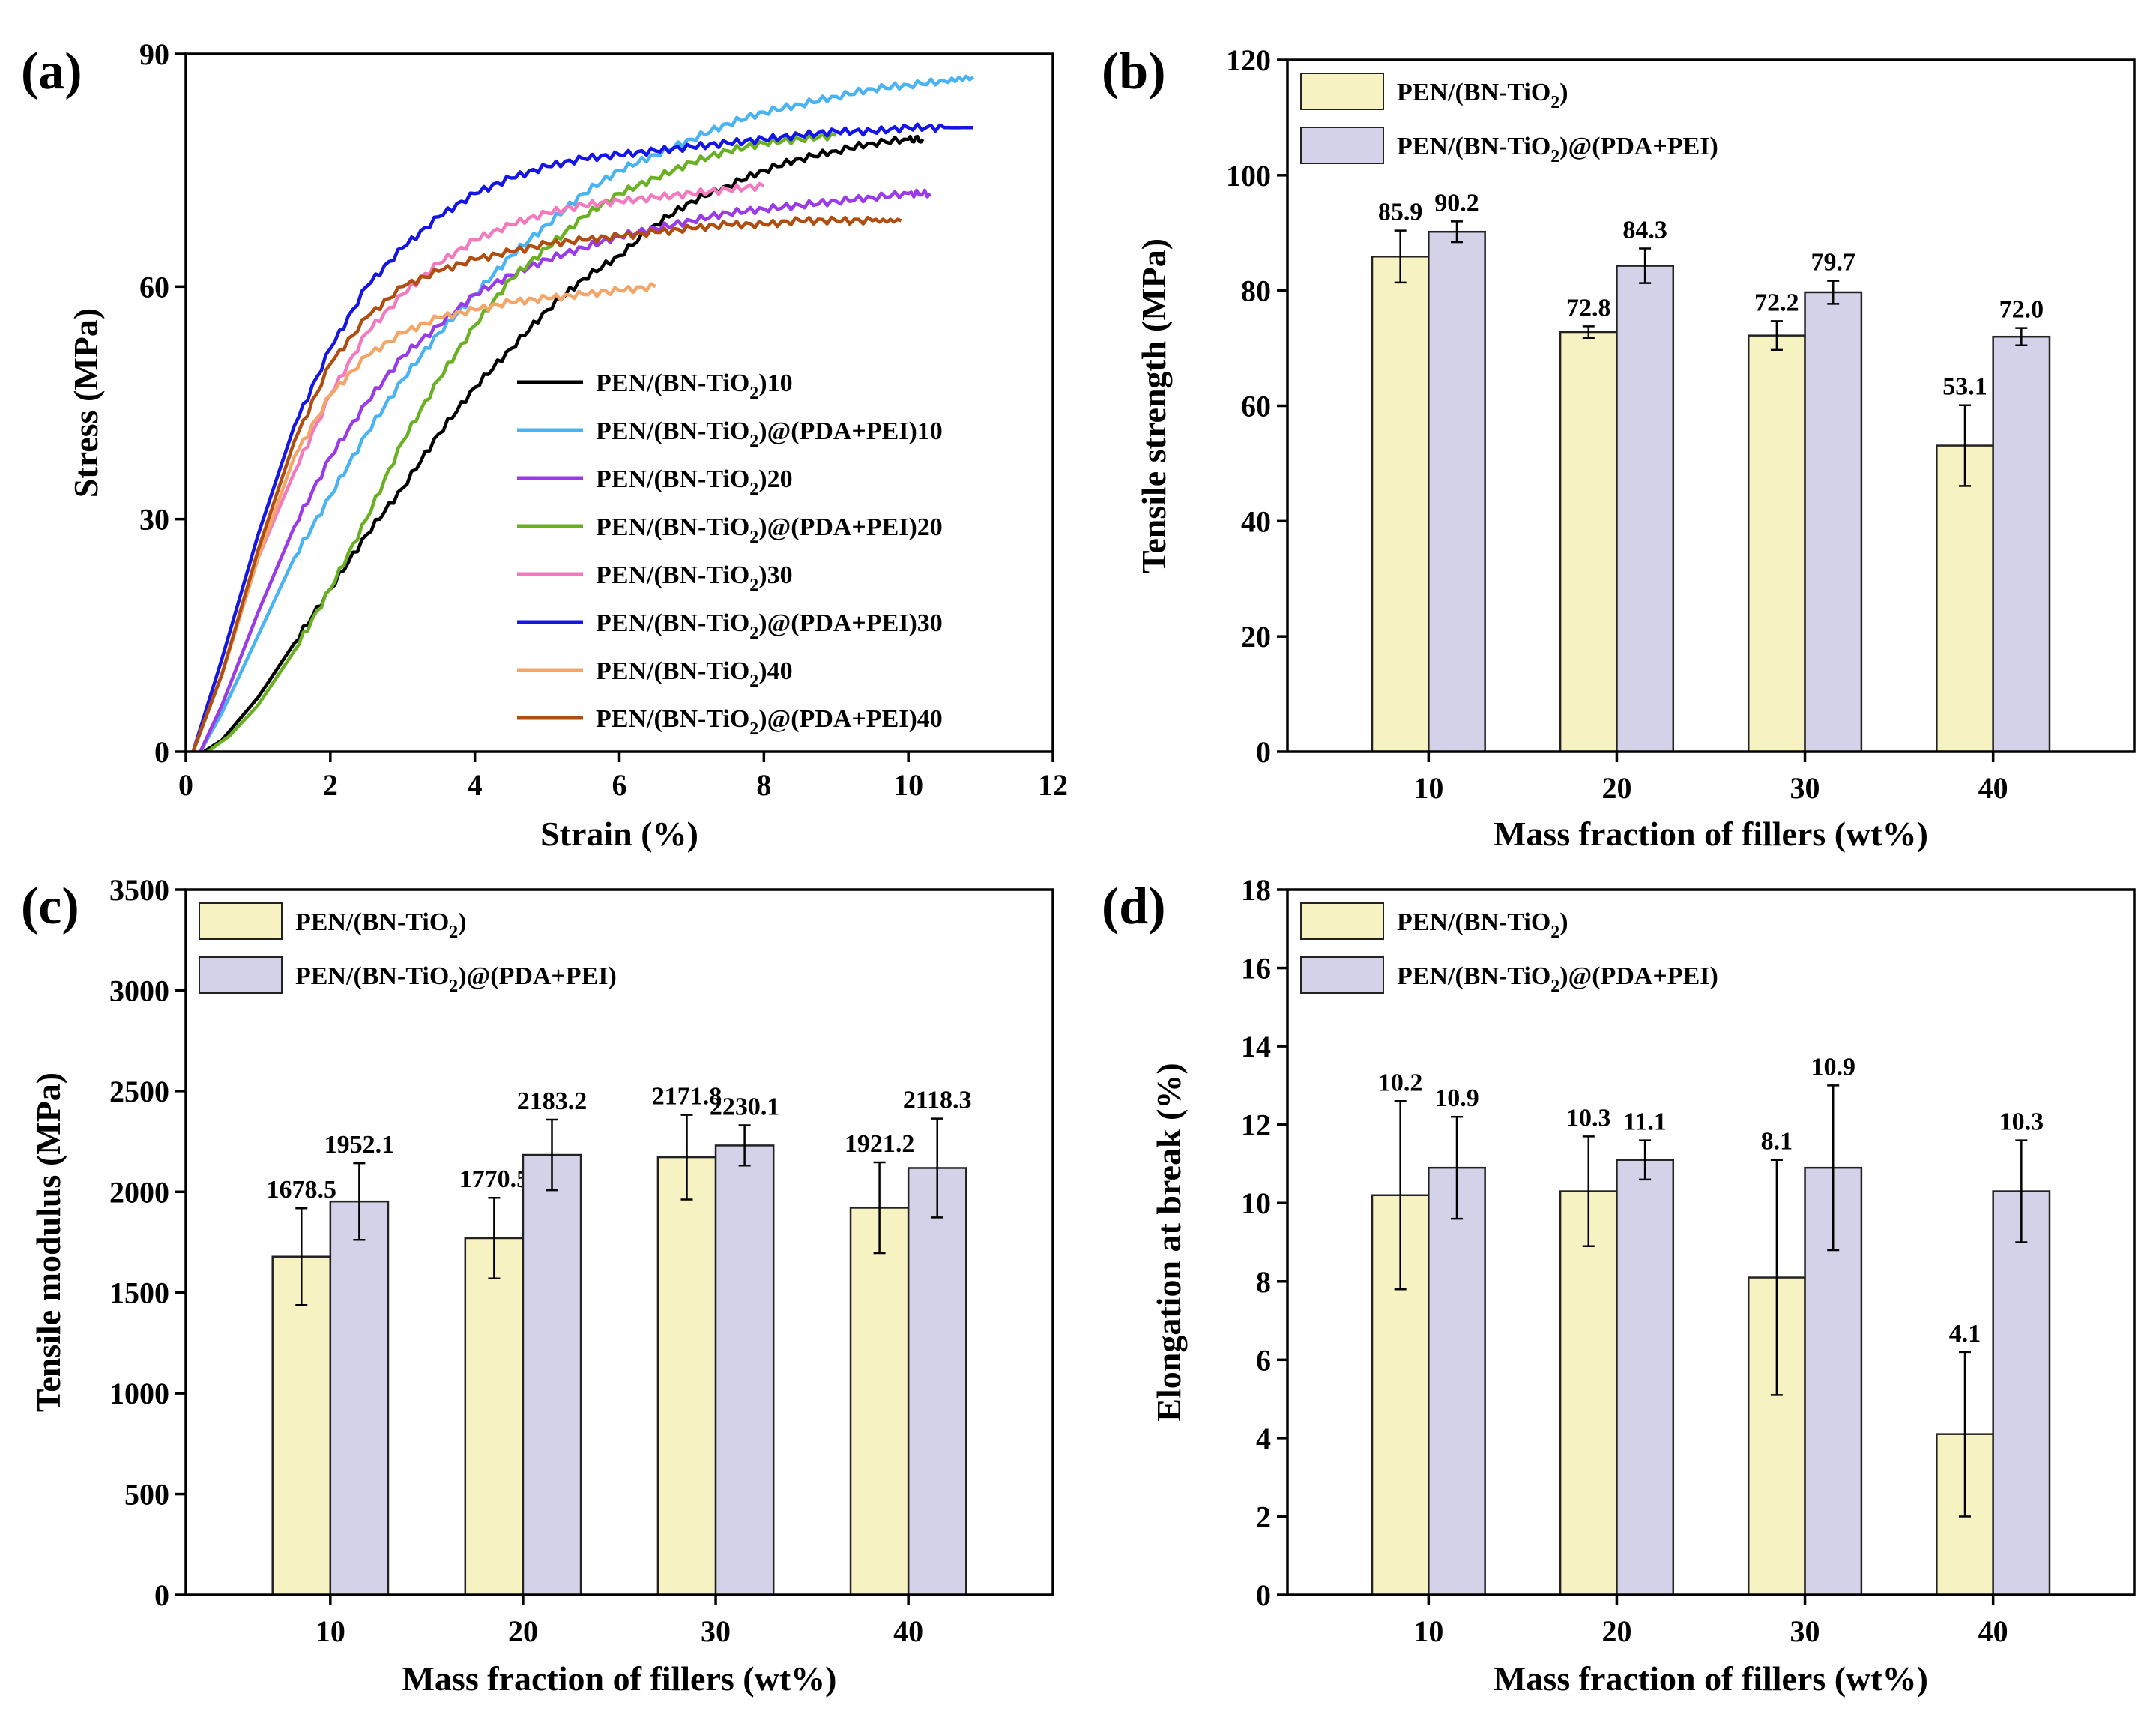  What do you see at coordinates (694, 578) in the screenshot?
I see `legend-label: PEN/(BN-TiO2)30` at bounding box center [694, 578].